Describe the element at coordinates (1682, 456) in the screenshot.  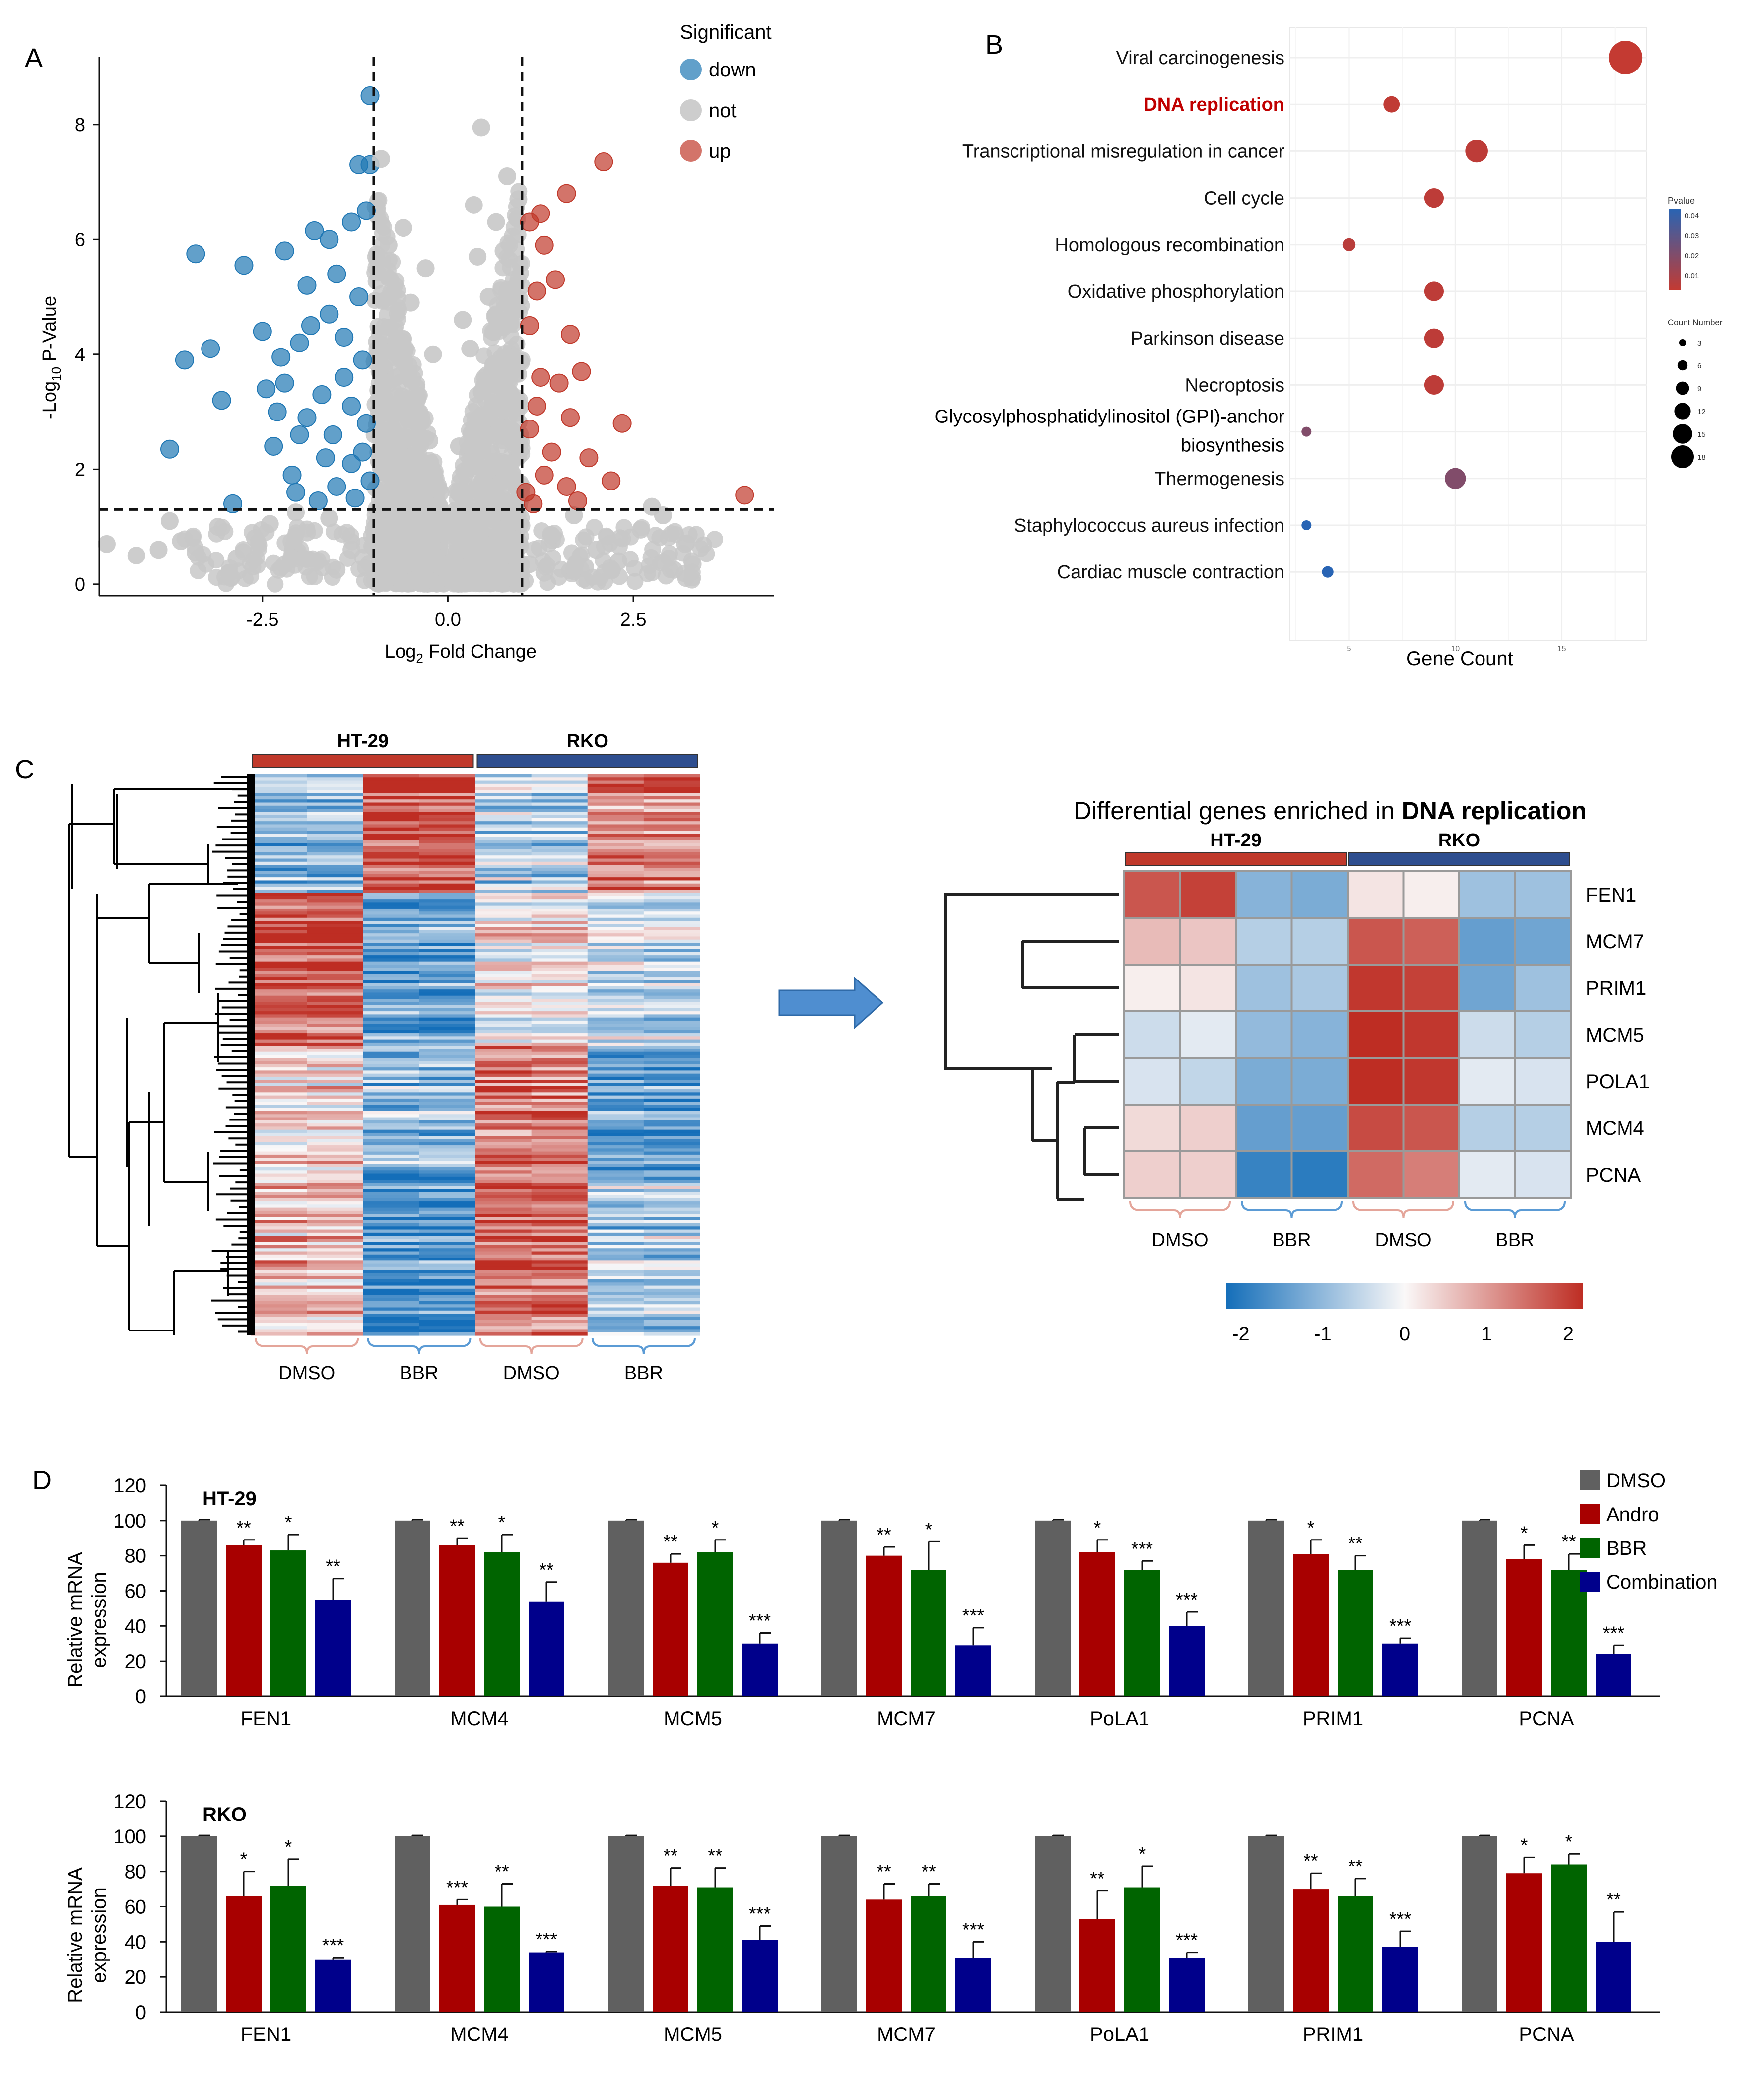
I see `kegg-size-swatch` at that location.